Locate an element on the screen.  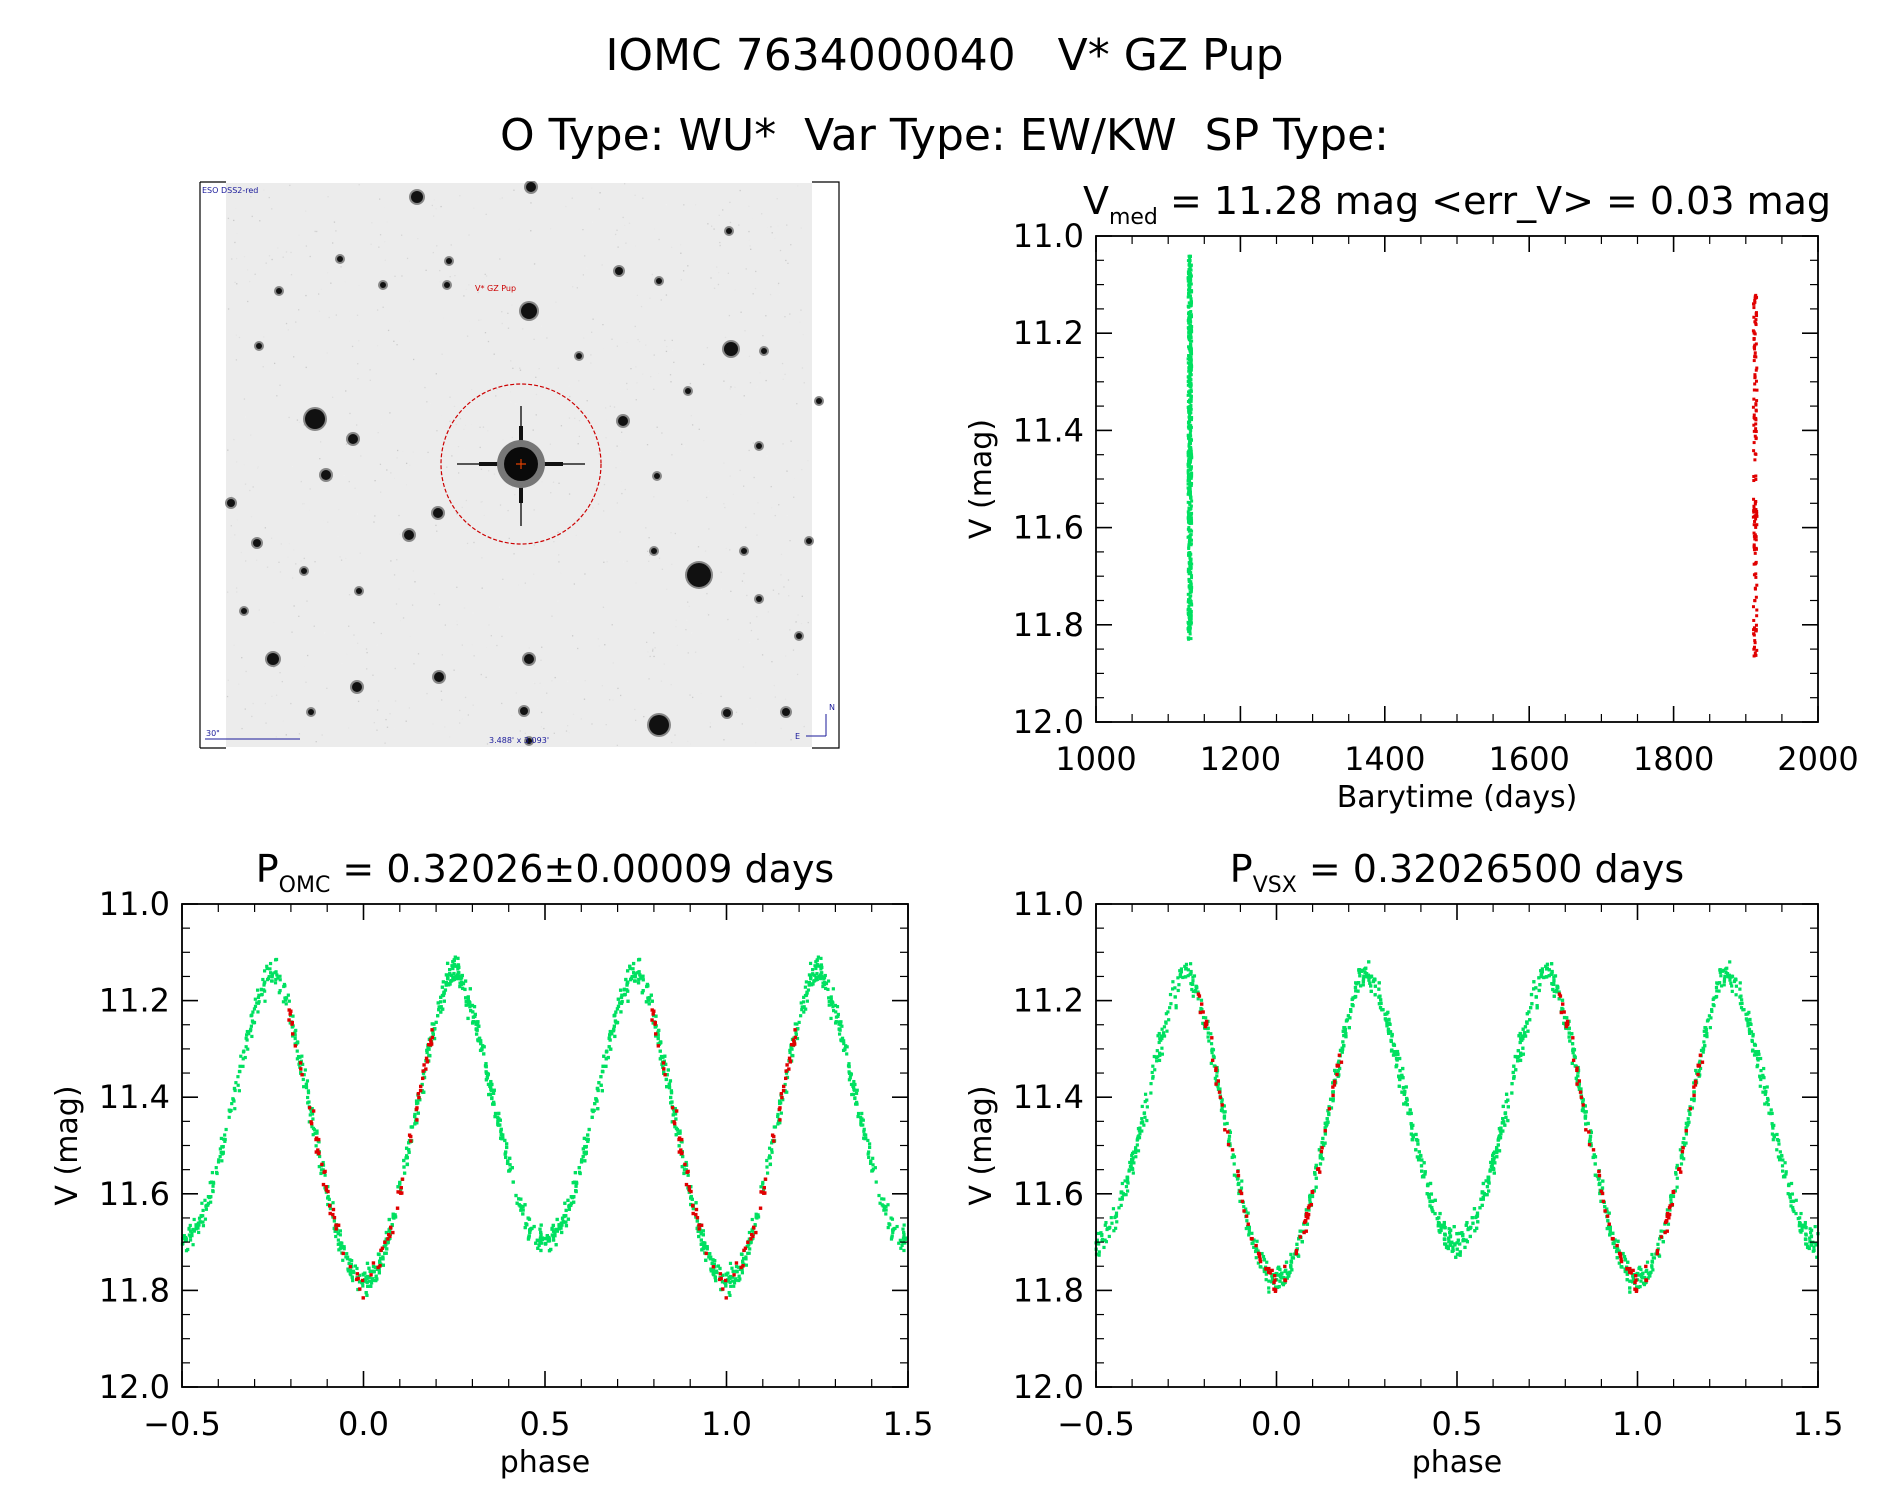
x-tick-label: 0.5 is located at coordinates (545, 1424).